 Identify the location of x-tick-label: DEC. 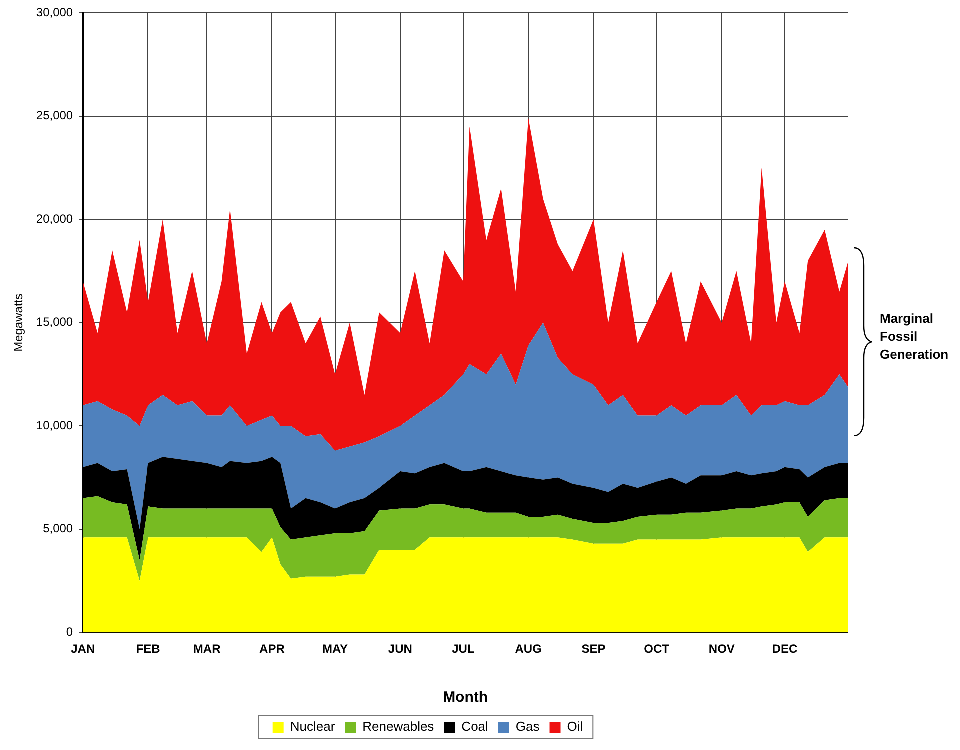
(785, 649).